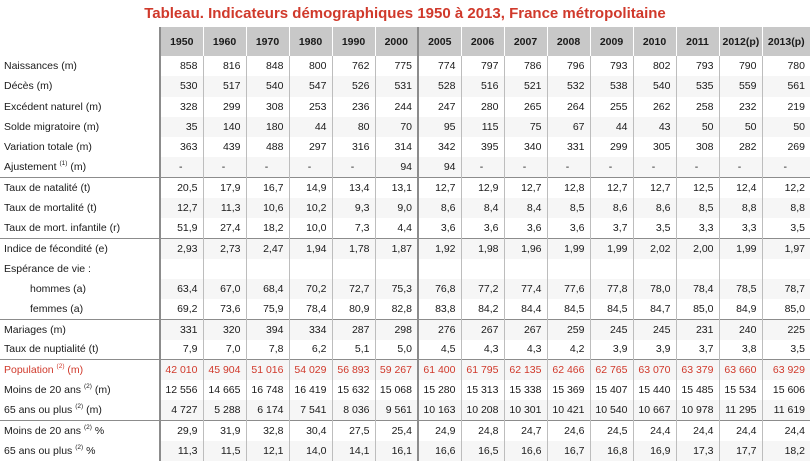 The width and height of the screenshot is (810, 470). What do you see at coordinates (310, 329) in the screenshot?
I see `data-cell: 334` at bounding box center [310, 329].